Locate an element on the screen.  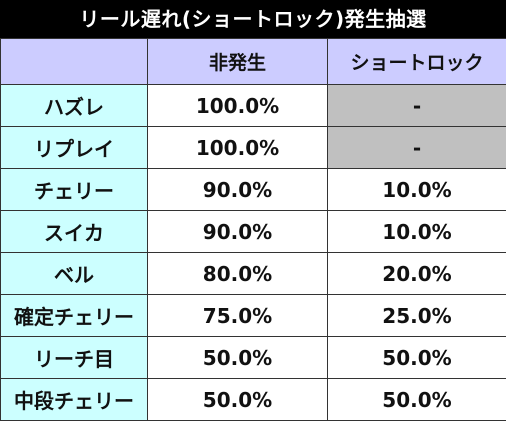
table-row: チェリー 90.0% 10.0% is located at coordinates (253, 190).